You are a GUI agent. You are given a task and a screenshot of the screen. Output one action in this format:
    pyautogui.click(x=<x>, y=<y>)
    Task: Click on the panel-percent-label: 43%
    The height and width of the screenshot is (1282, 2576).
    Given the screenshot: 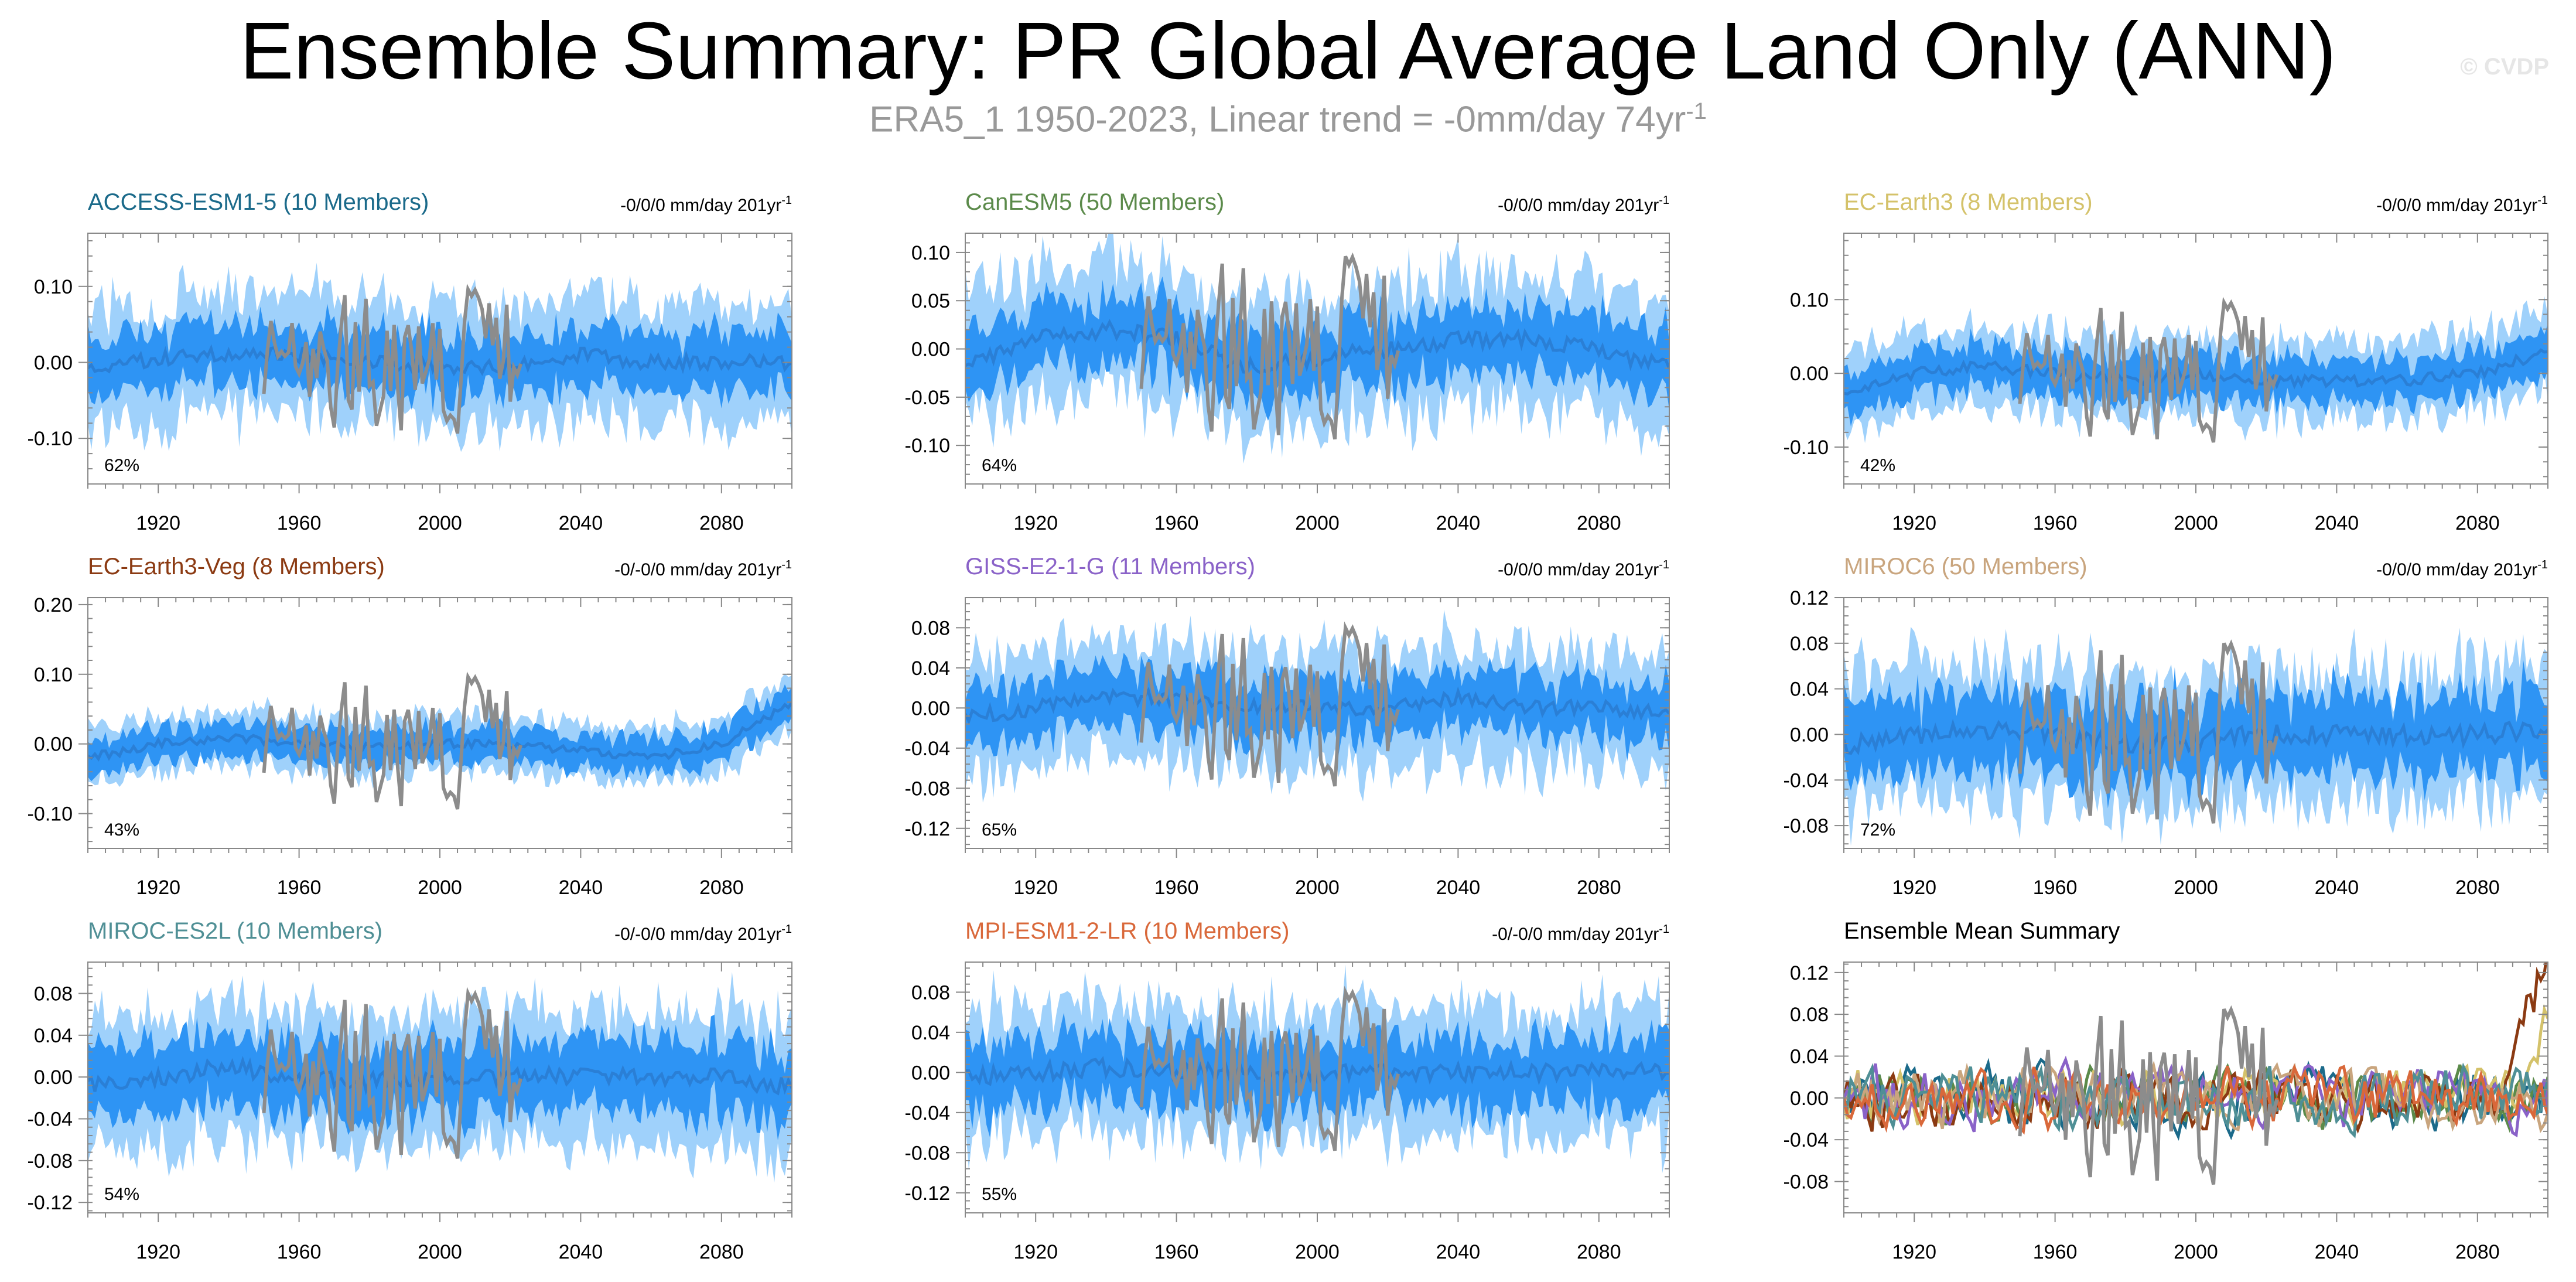 What is the action you would take?
    pyautogui.click(x=122, y=830)
    